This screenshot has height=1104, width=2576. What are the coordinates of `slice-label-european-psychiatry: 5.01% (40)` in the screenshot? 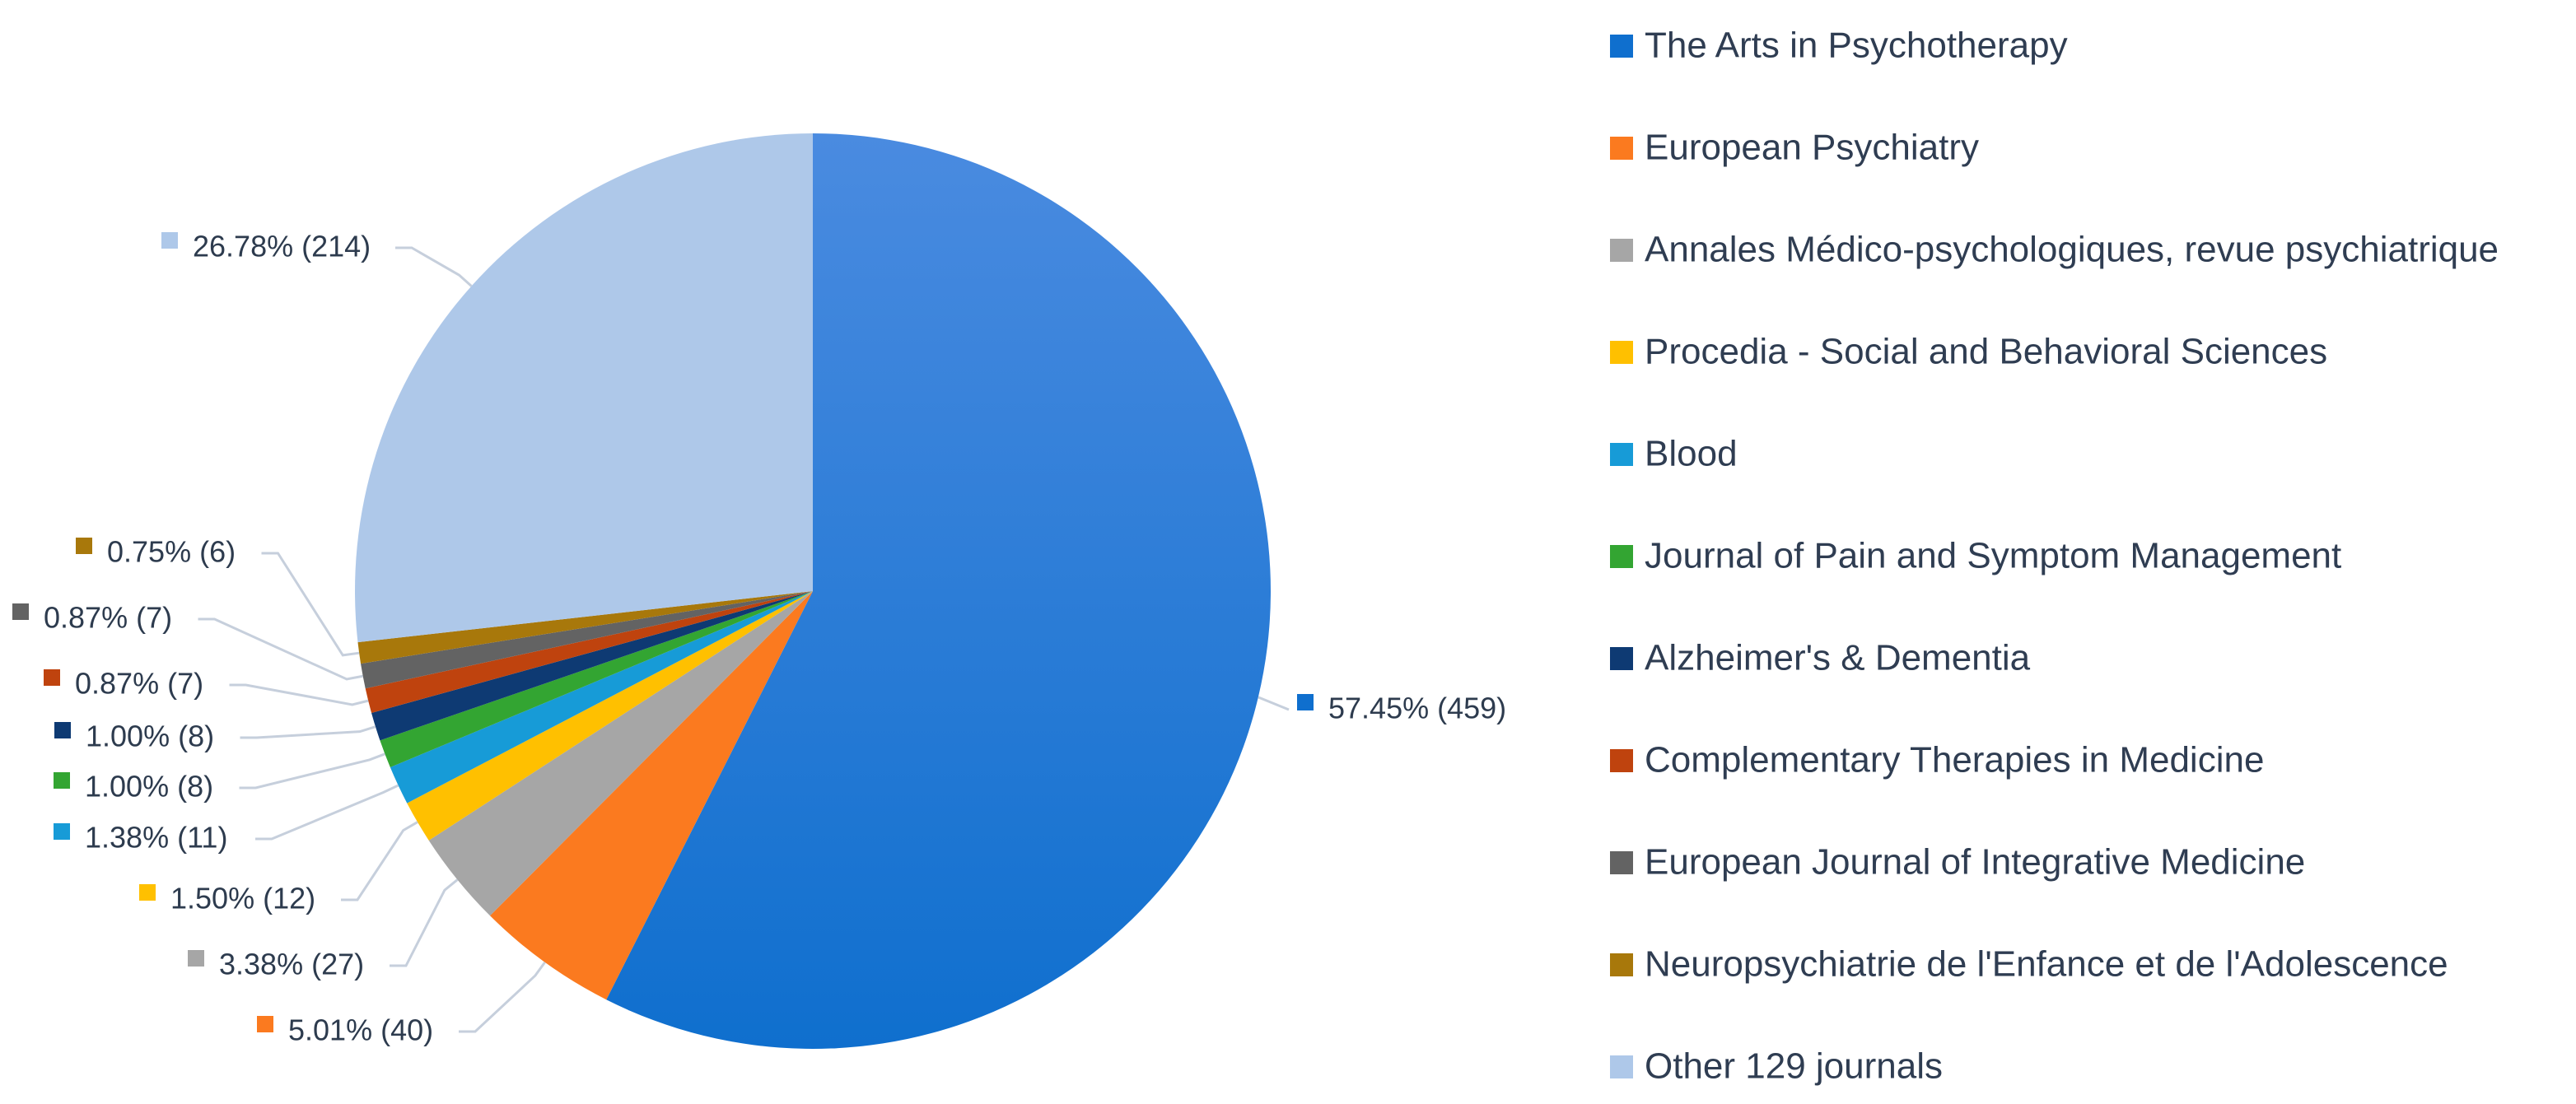 It's located at (360, 1030).